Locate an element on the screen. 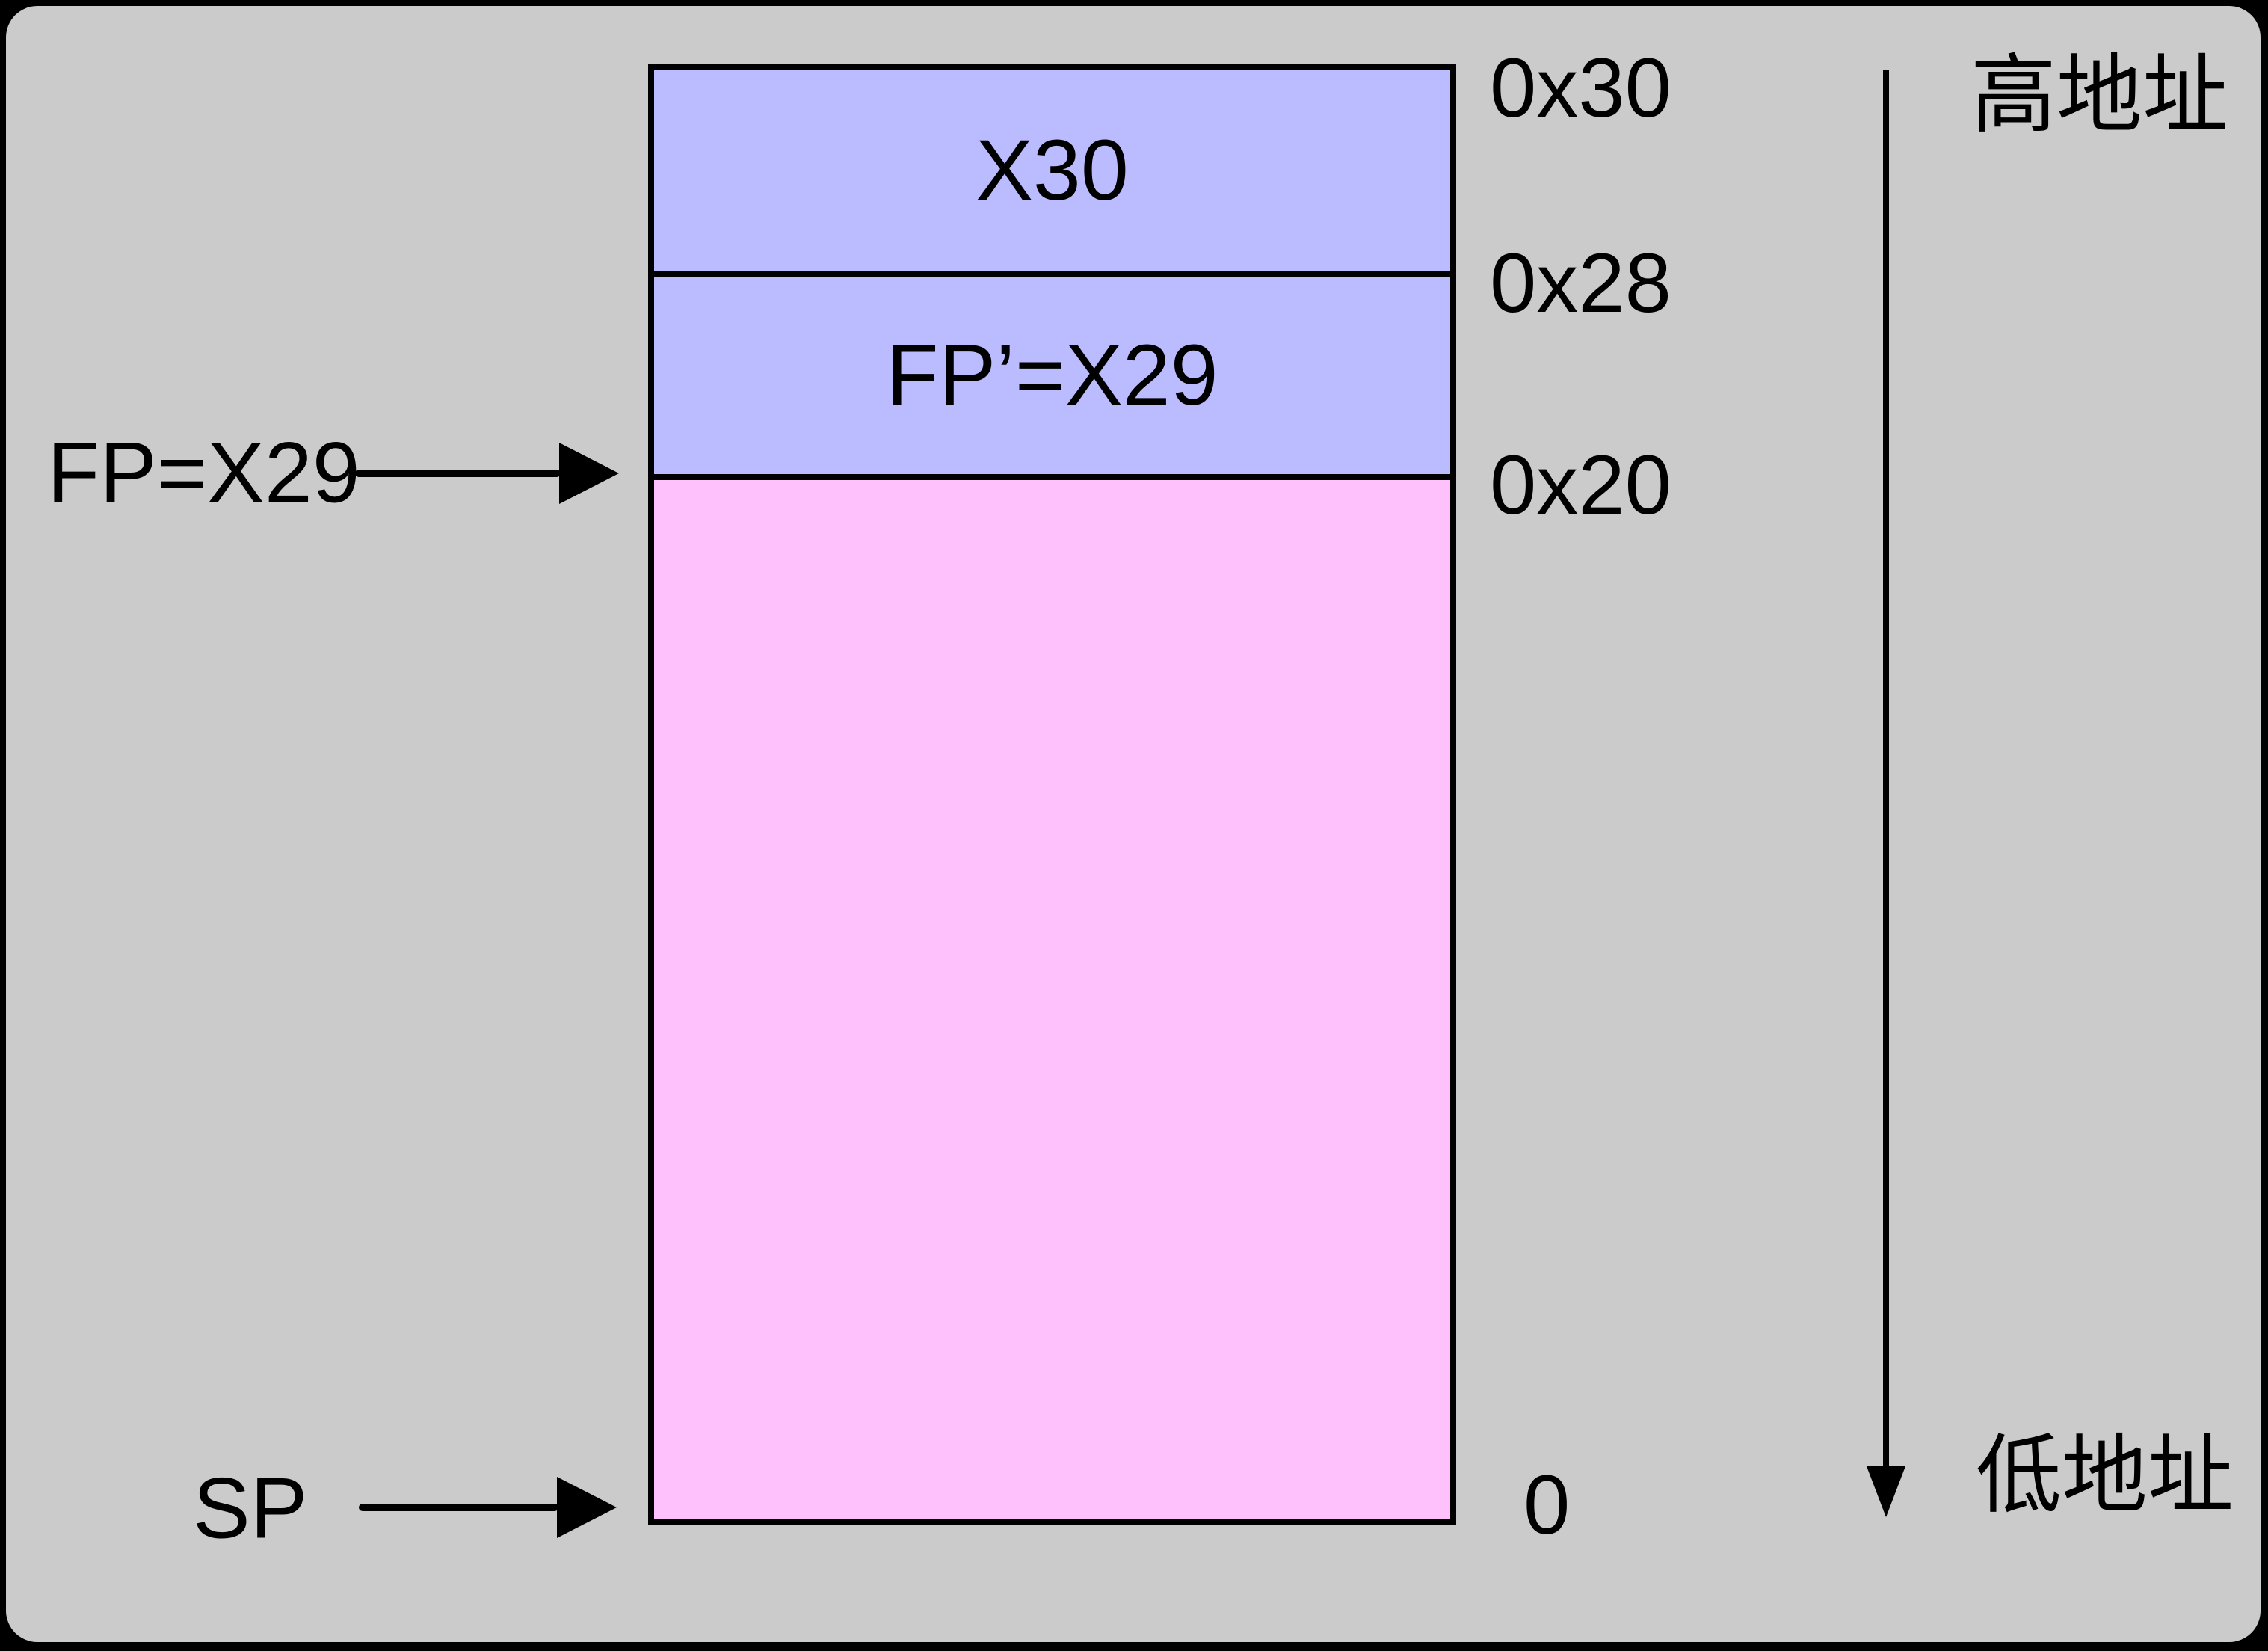 The image size is (2268, 1651). fp-register-label: FP=X29 is located at coordinates (203, 473).